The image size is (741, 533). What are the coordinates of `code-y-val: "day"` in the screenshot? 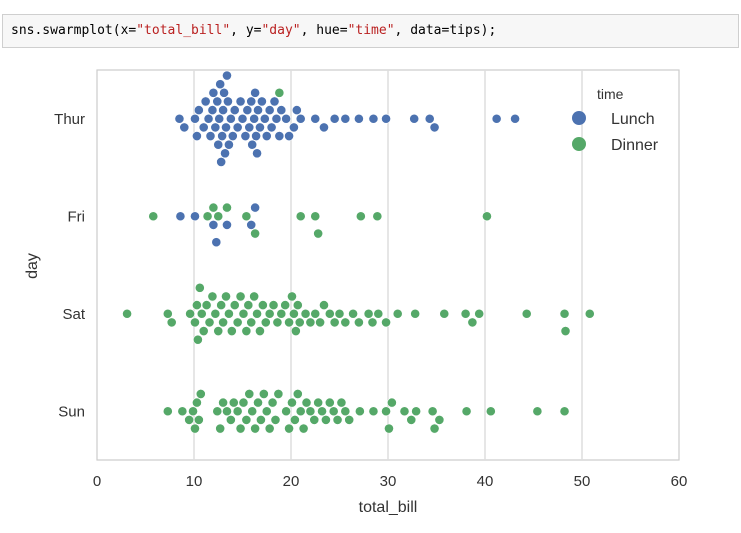 It's located at (281, 30).